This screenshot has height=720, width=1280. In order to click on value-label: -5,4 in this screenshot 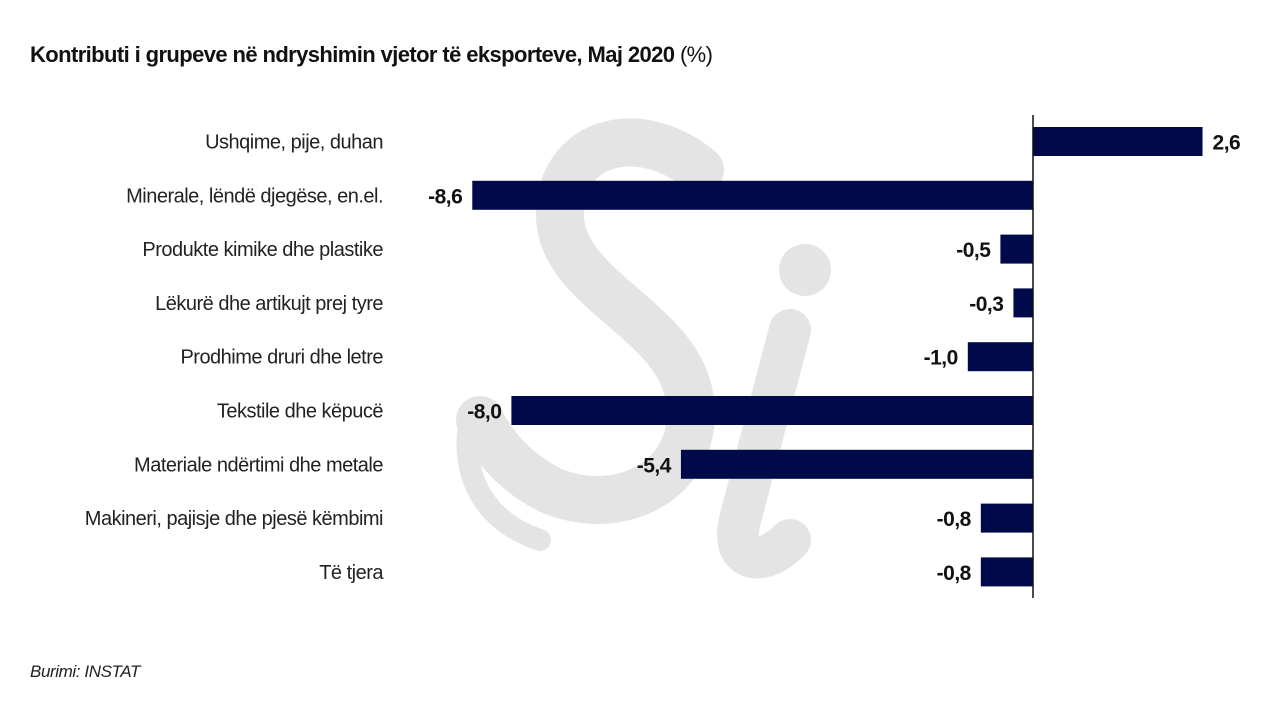, I will do `click(654, 465)`.